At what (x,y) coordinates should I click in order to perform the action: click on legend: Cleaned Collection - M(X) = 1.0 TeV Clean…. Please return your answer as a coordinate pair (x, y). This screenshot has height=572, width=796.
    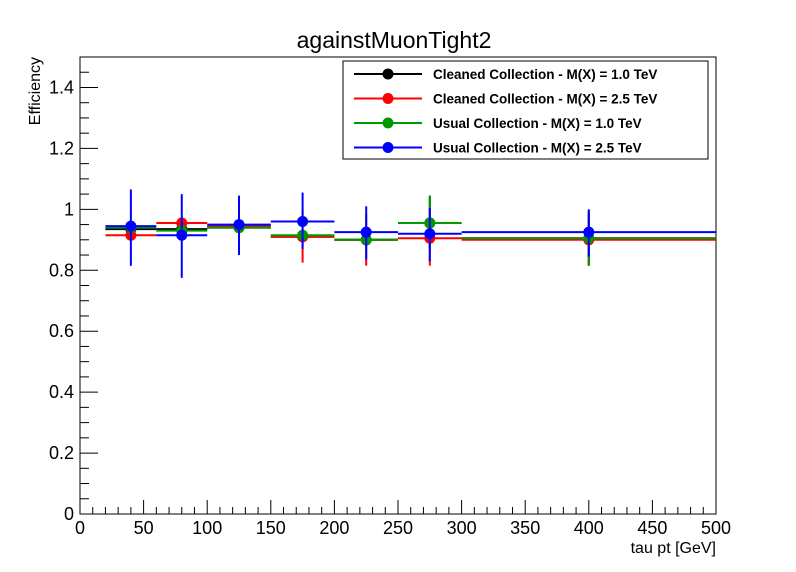
    Looking at the image, I should click on (525, 110).